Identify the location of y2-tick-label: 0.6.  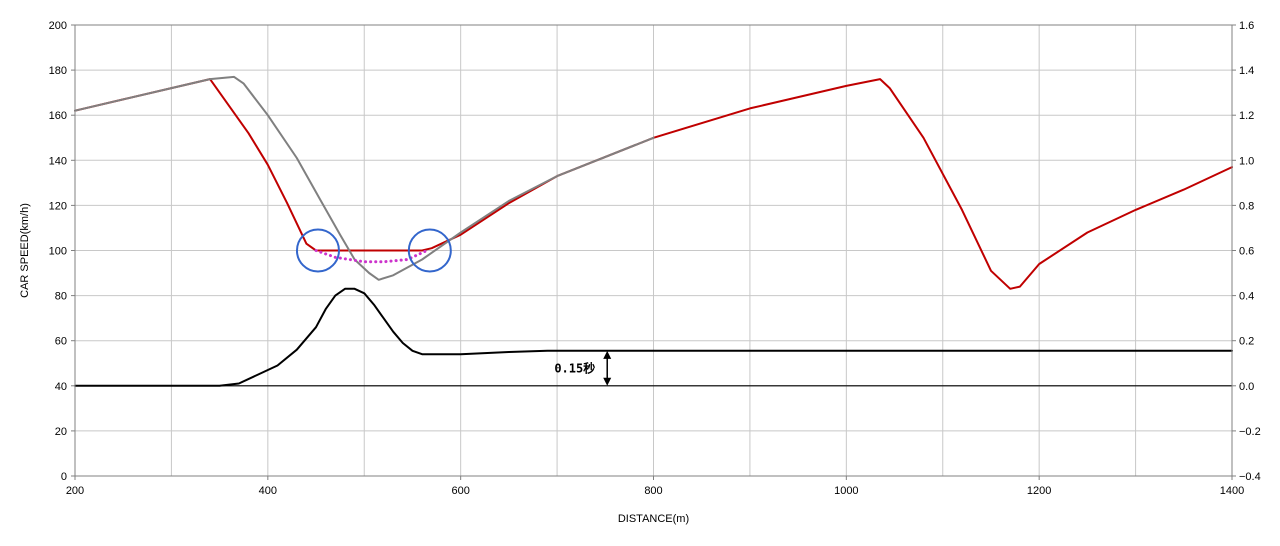
(1246, 252).